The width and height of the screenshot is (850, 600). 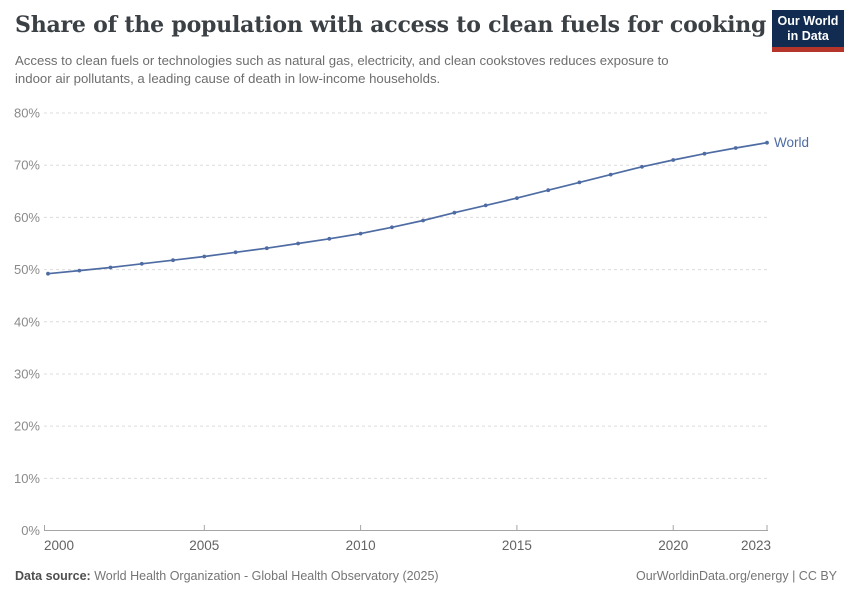 I want to click on footer-credit: OurWorldinData.org/energy | CC BY, so click(x=736, y=576).